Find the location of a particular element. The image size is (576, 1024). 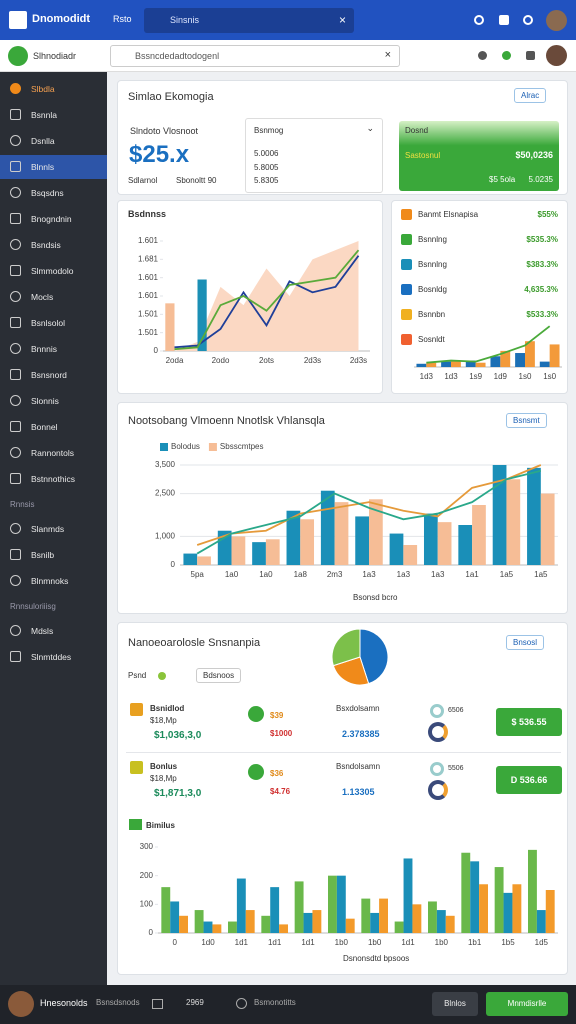

x-tick-label: 1a0 is located at coordinates (232, 574).